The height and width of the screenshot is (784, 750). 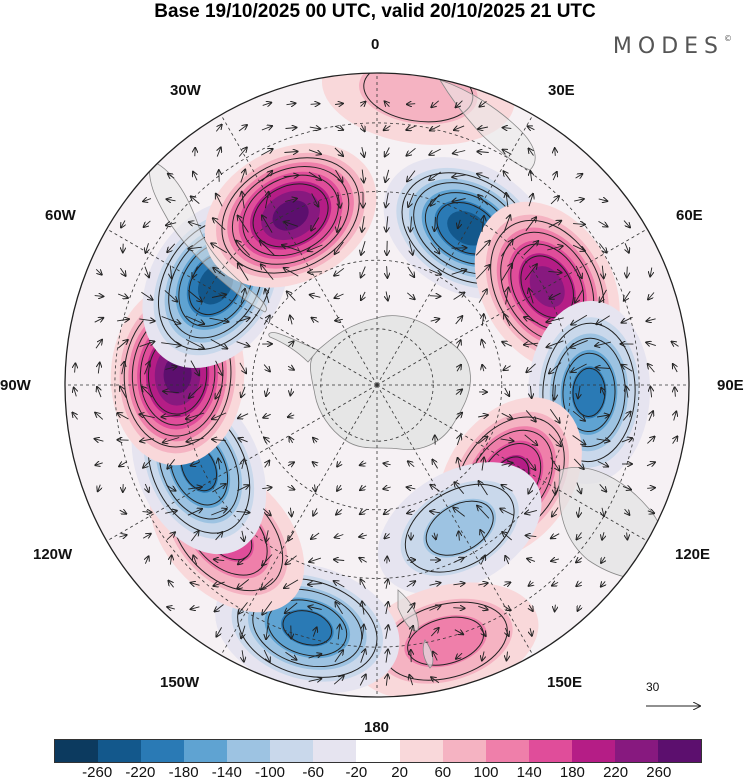 I want to click on colorbar-tick-label: -260, so click(x=97, y=772).